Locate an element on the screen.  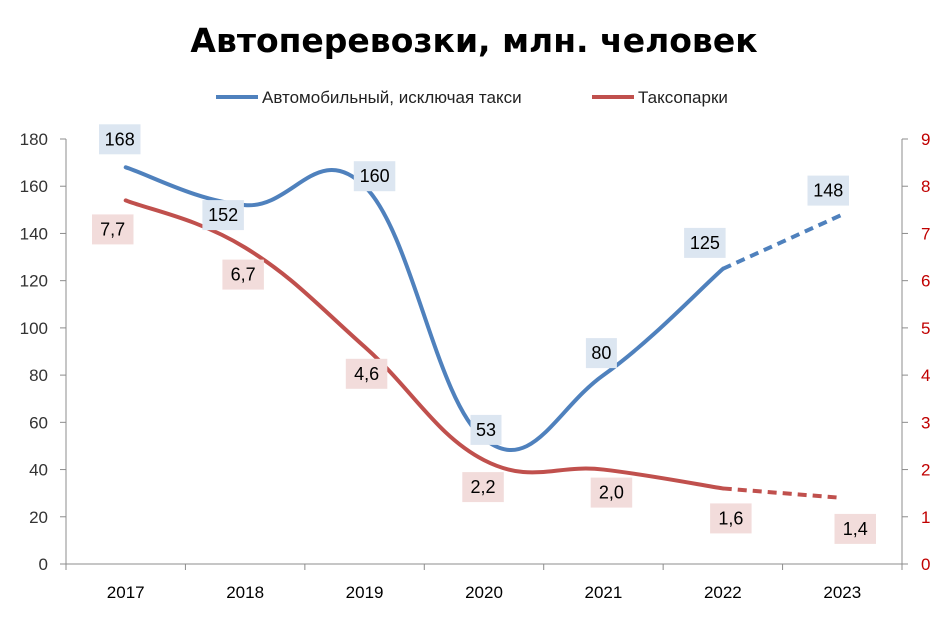
y-right-tick-label: 2 is located at coordinates (925, 470).